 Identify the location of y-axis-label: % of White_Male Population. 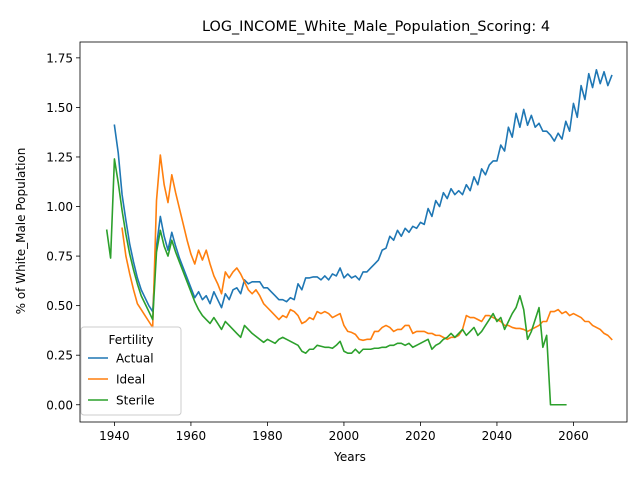
(21, 231).